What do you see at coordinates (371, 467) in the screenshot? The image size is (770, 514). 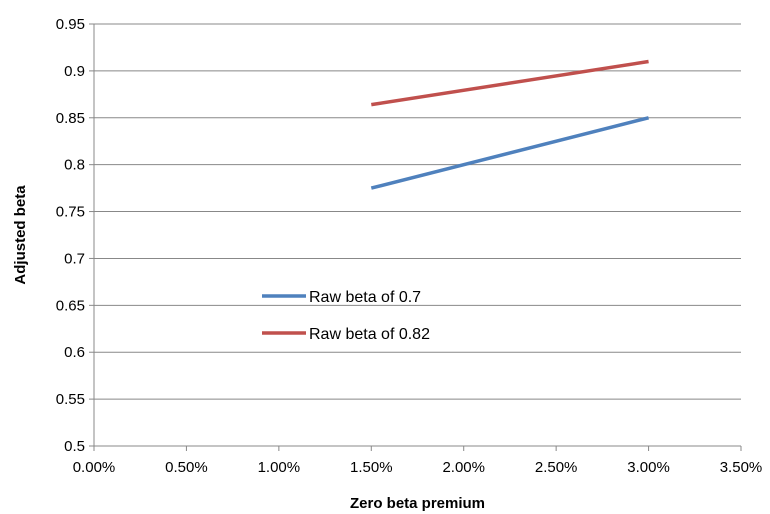 I see `x-tick-label: 1.50%` at bounding box center [371, 467].